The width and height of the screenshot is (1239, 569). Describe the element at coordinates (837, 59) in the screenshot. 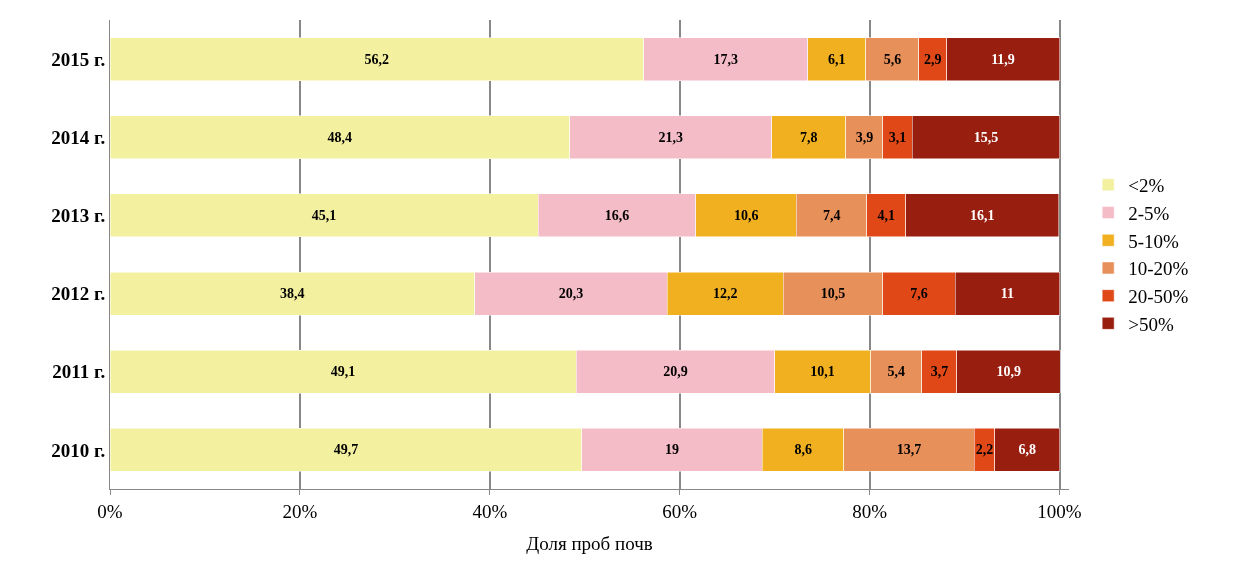

I see `data-label: 6,1` at that location.